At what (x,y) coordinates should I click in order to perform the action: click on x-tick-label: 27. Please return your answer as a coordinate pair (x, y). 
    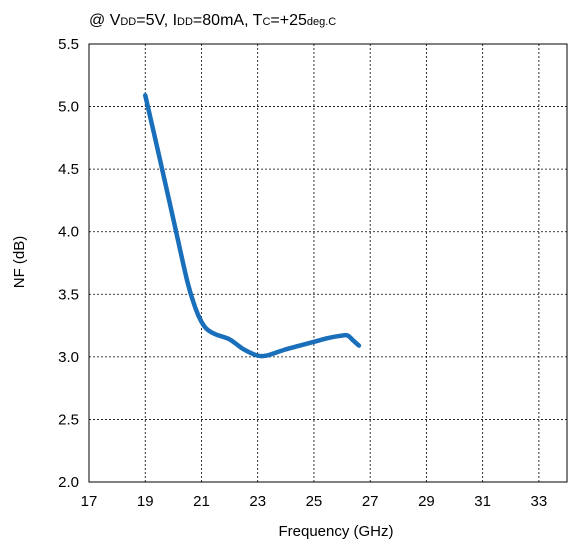
    Looking at the image, I should click on (370, 501).